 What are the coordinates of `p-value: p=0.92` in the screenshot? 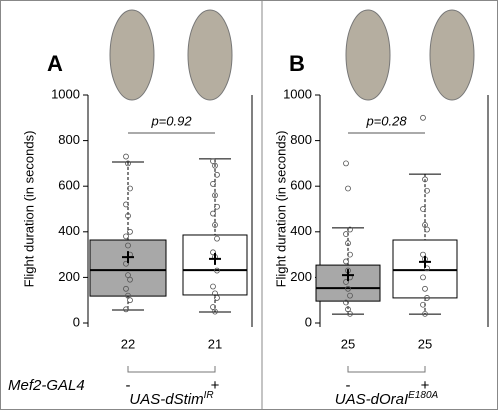 It's located at (171, 120).